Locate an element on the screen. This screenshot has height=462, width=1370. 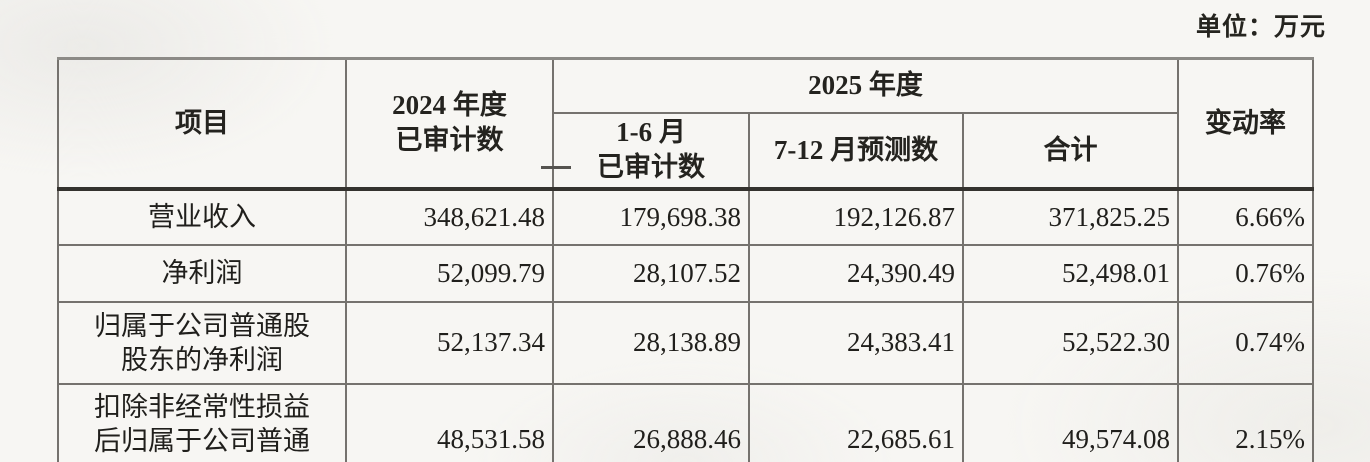
col-header-item: 项目 is located at coordinates (202, 123).